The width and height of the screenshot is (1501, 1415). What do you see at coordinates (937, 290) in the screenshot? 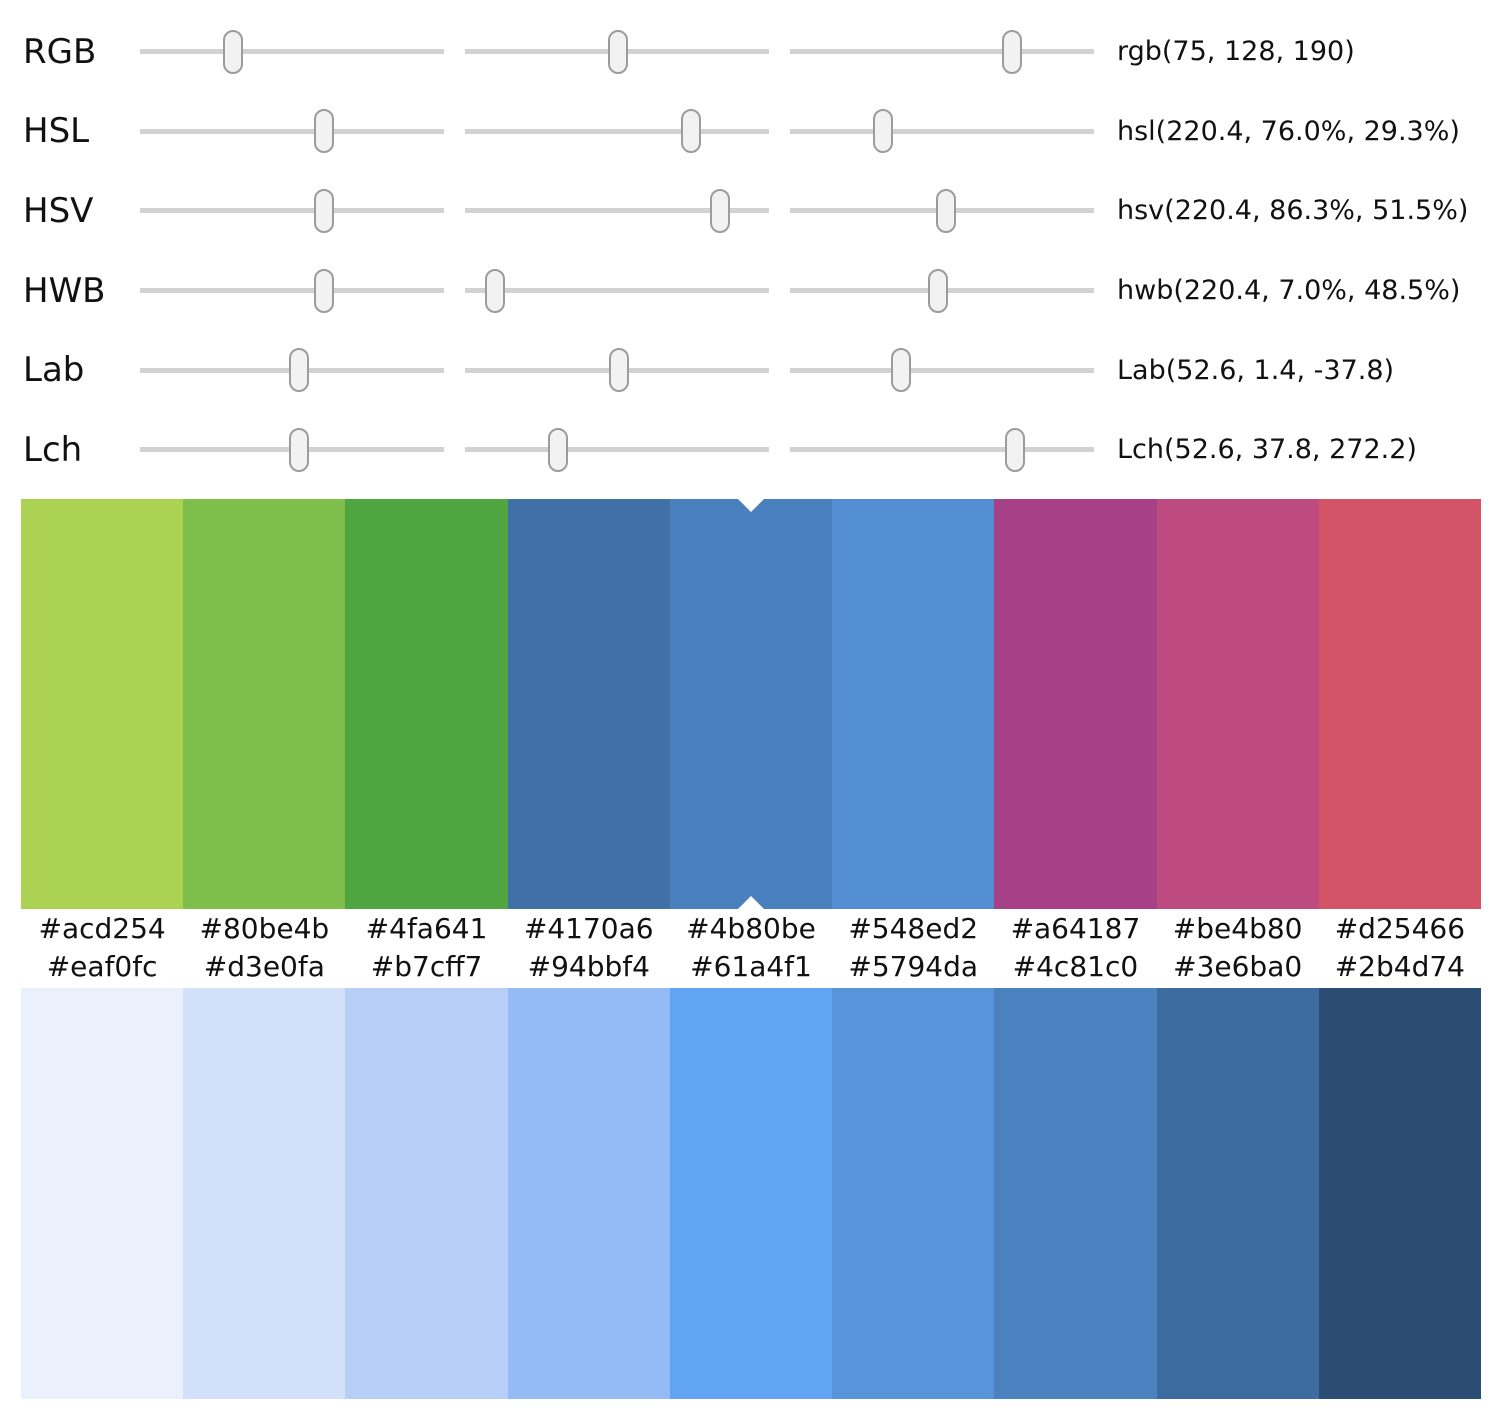
I see `hwb-slider-3-thumb` at bounding box center [937, 290].